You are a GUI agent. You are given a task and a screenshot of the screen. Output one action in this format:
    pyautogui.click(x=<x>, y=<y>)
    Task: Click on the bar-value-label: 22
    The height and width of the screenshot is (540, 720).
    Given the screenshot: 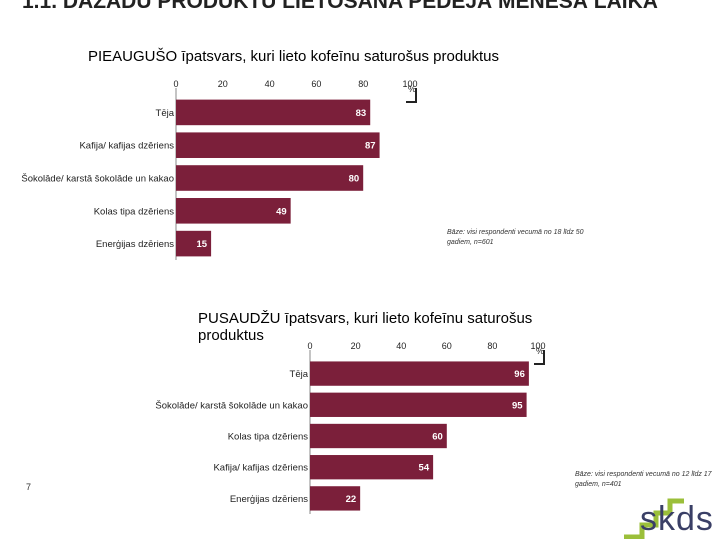 What is the action you would take?
    pyautogui.click(x=351, y=499)
    